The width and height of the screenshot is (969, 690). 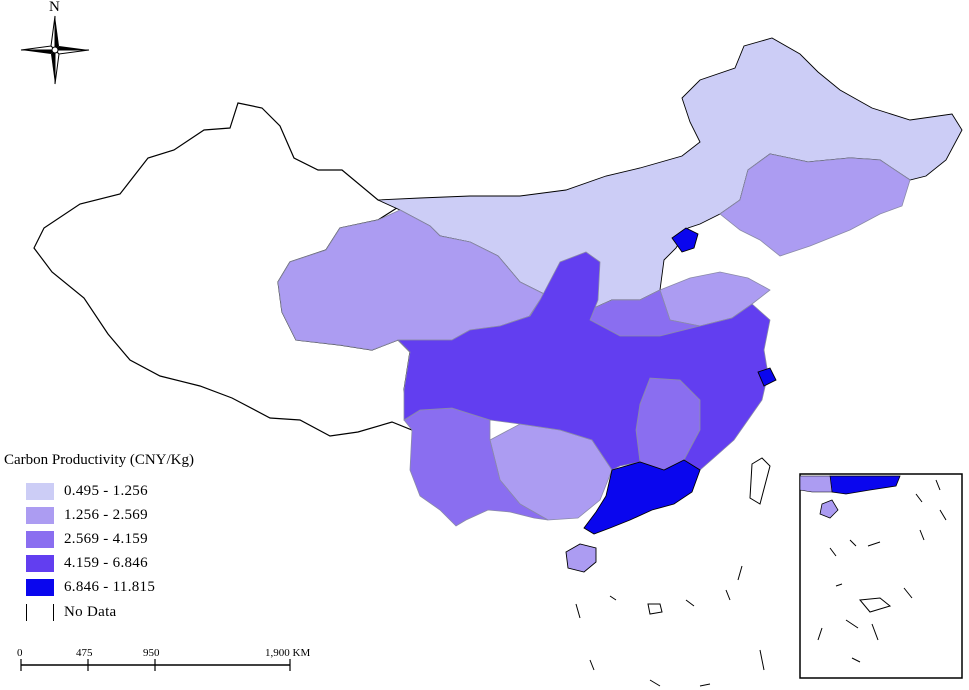 I want to click on scale-label: 475, so click(x=84, y=653).